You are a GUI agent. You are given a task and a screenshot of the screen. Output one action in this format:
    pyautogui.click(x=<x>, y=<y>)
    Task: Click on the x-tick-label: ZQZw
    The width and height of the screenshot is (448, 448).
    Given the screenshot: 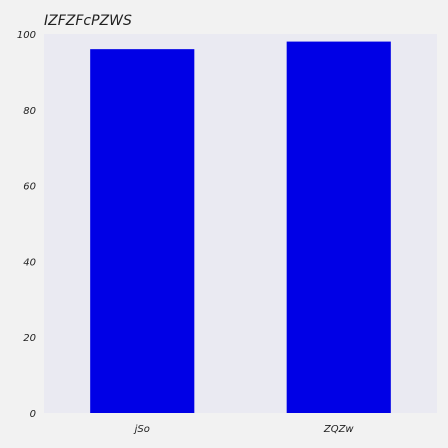 What is the action you would take?
    pyautogui.click(x=339, y=429)
    